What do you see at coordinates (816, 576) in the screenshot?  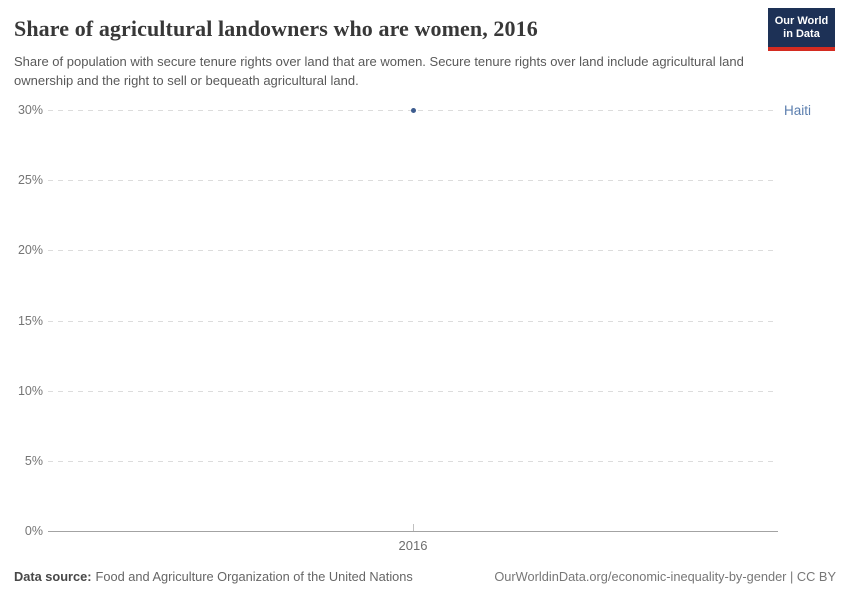 I see `license-label: CC BY` at bounding box center [816, 576].